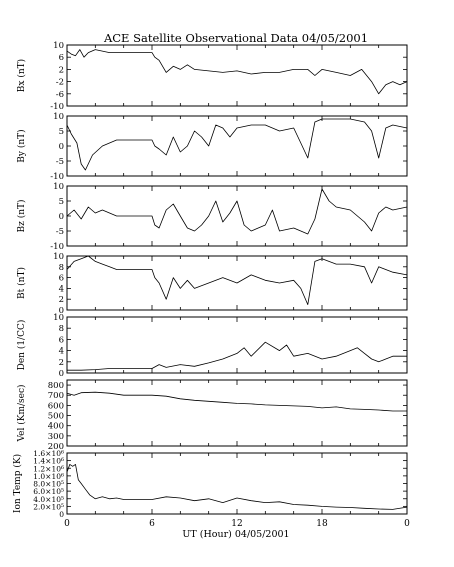 The image size is (454, 567). Describe the element at coordinates (48, 506) in the screenshot. I see `y-tick-label: 2.0×10⁵` at that location.